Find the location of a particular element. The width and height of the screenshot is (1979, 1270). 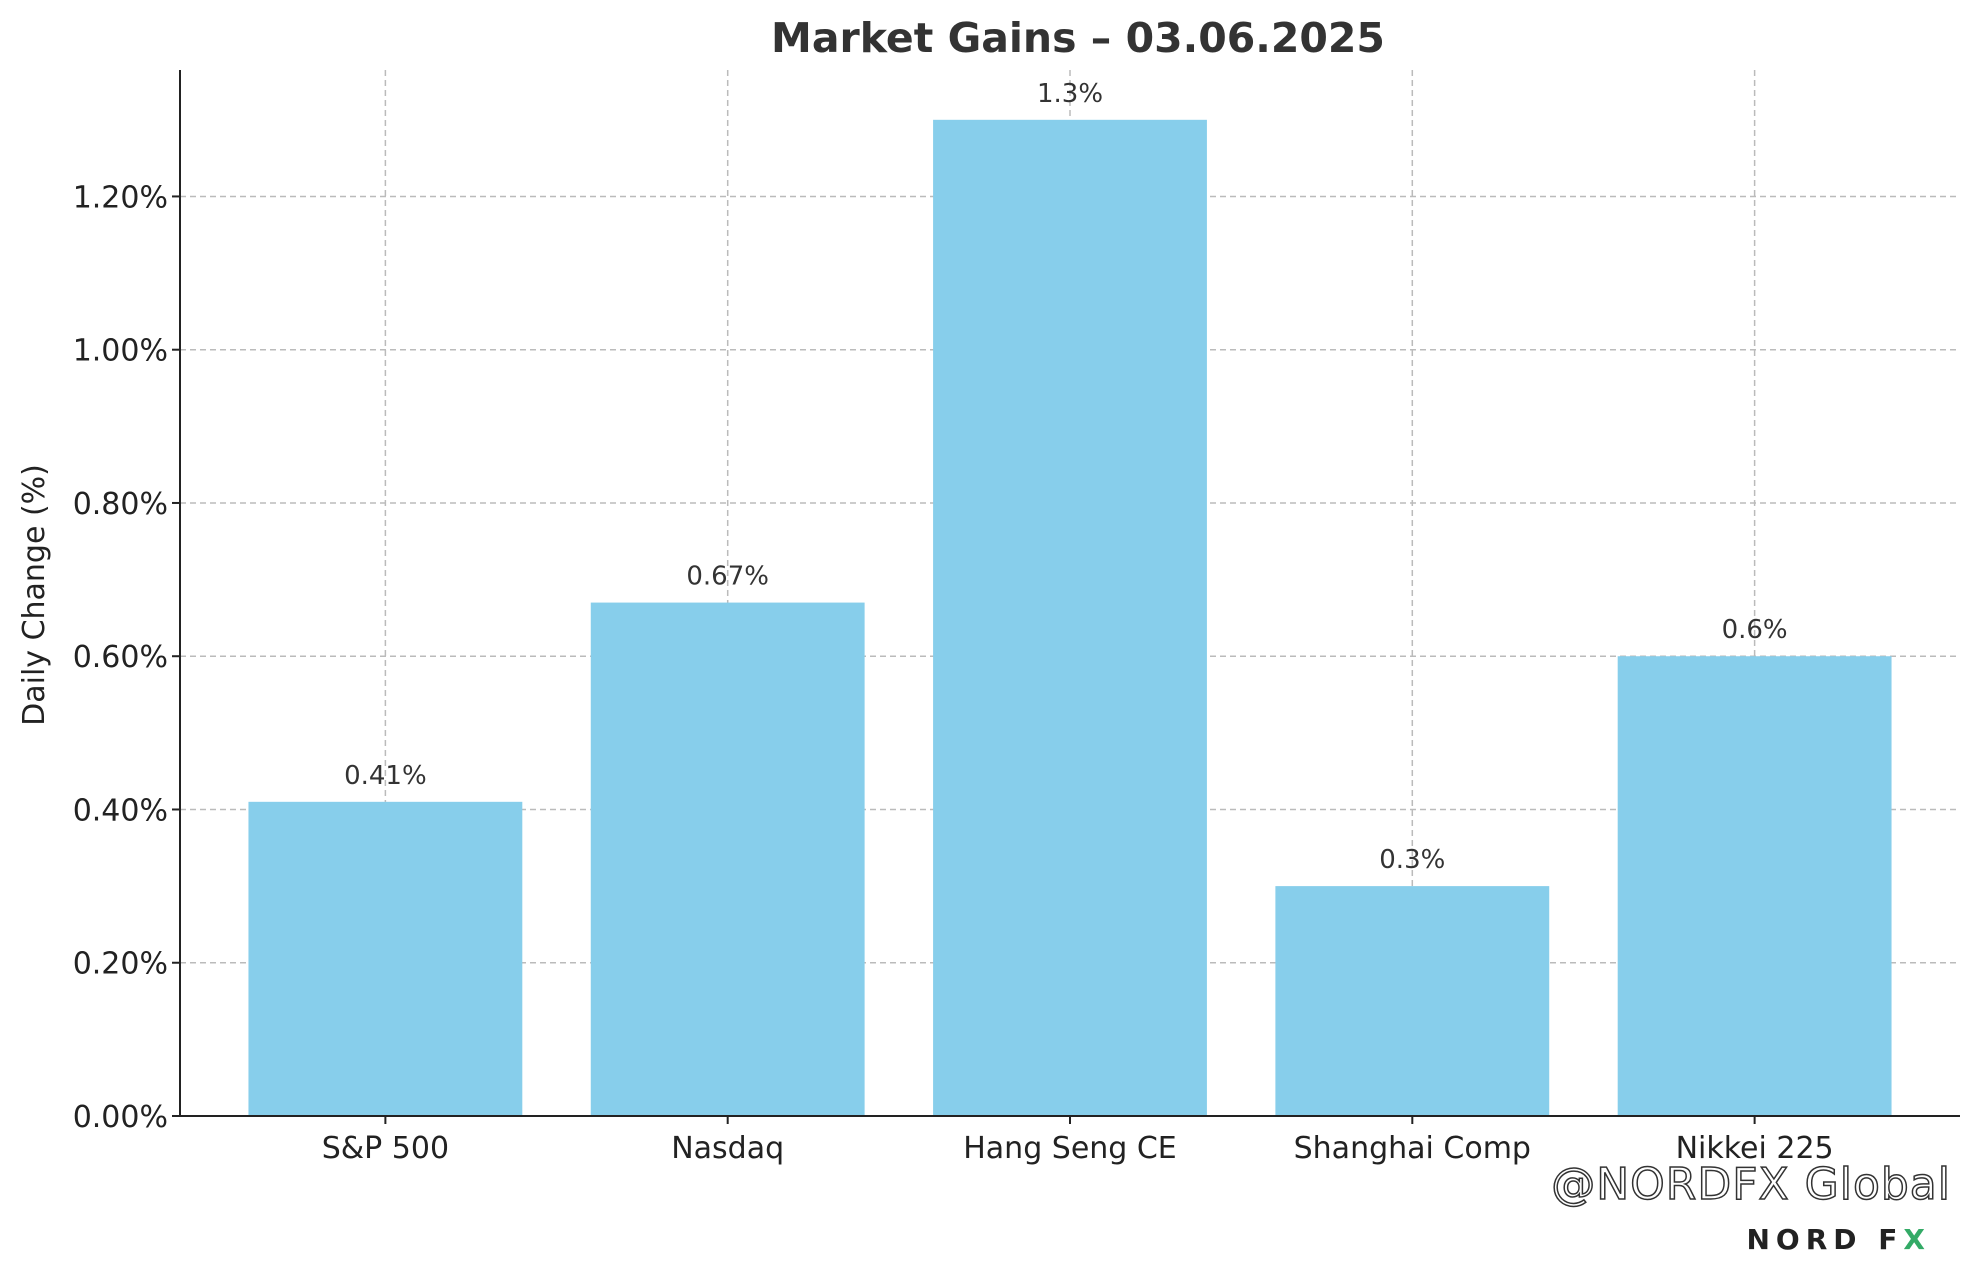

x-tick-label: Nasdaq is located at coordinates (727, 1148).